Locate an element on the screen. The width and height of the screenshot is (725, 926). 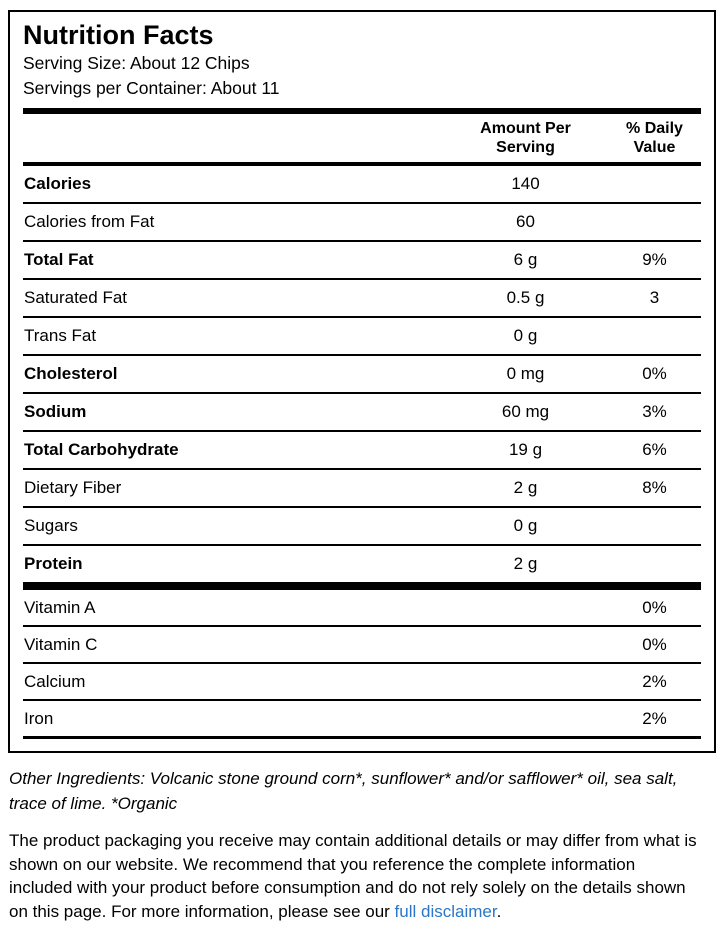
daily-value: 3 is located at coordinates (654, 297).